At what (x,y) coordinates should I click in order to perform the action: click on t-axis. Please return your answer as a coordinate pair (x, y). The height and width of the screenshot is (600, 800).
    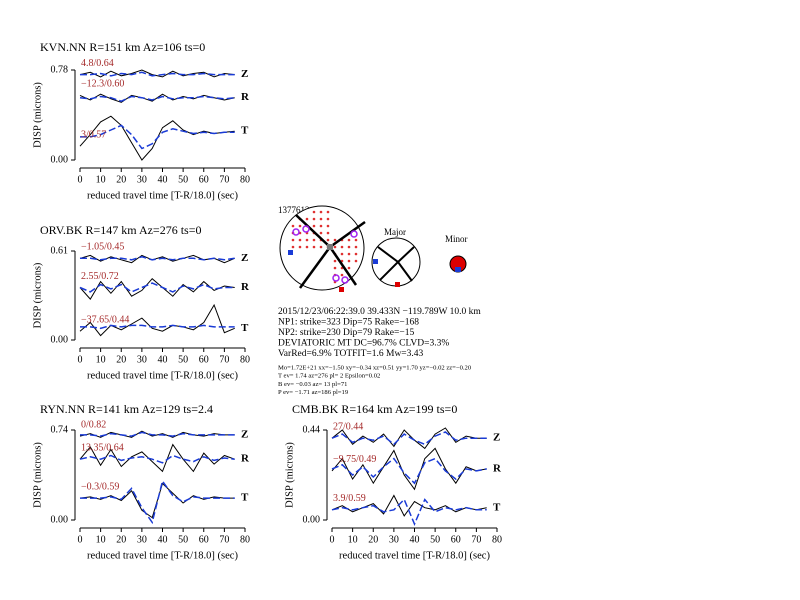
    Looking at the image, I should click on (290, 252).